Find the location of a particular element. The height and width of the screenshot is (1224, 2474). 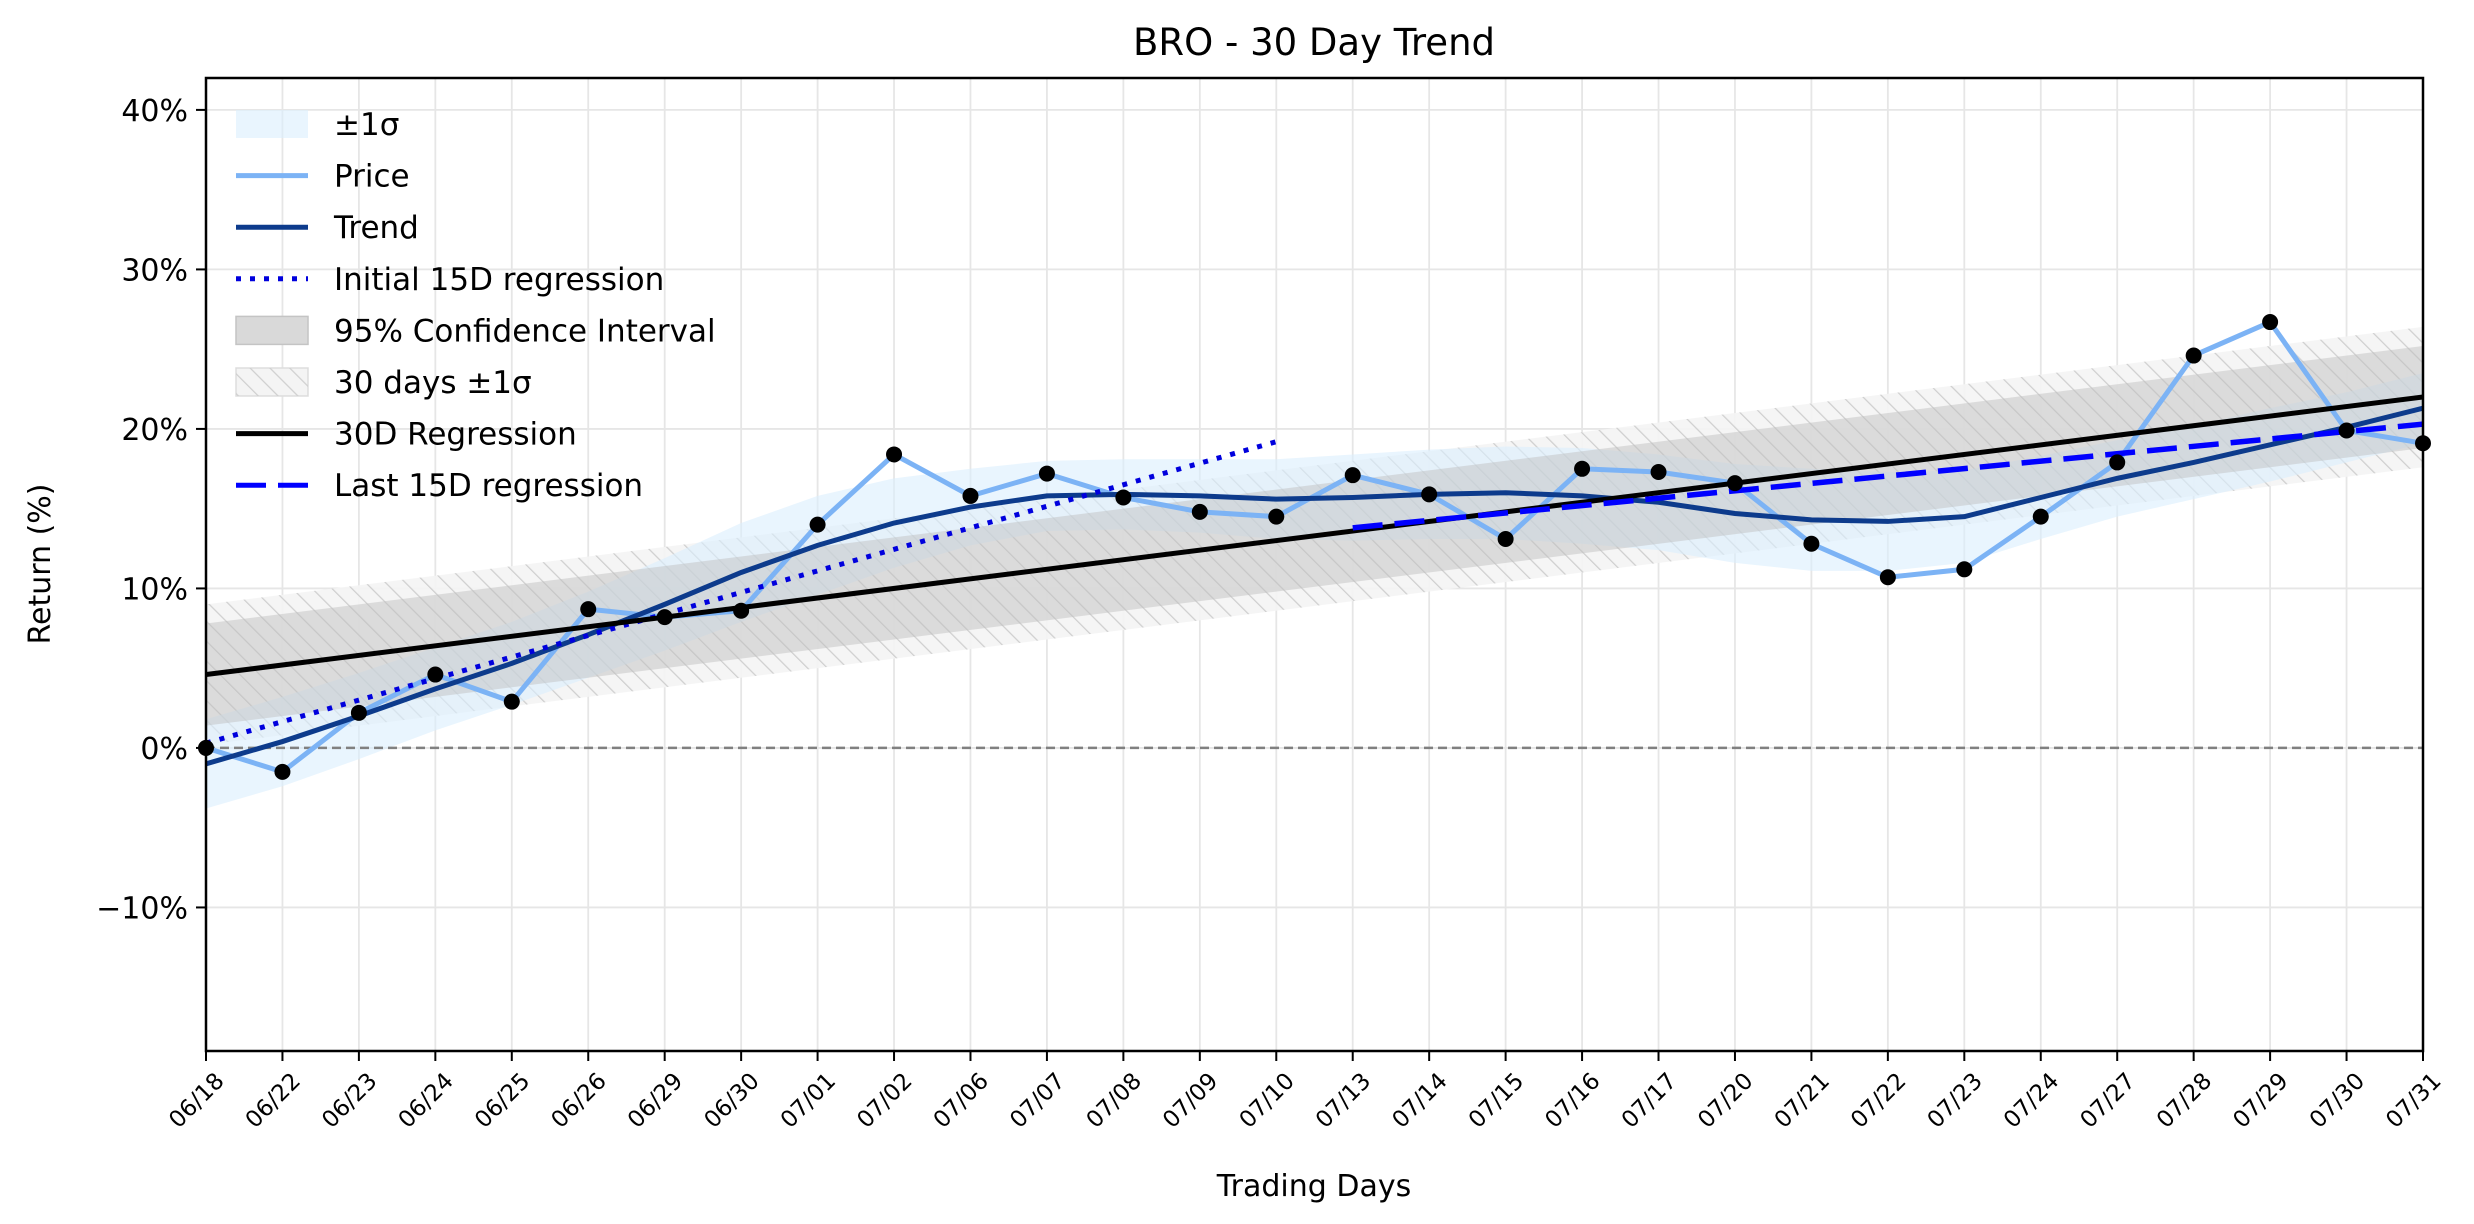

xtick-label-3: 06/24 is located at coordinates (426, 1100).